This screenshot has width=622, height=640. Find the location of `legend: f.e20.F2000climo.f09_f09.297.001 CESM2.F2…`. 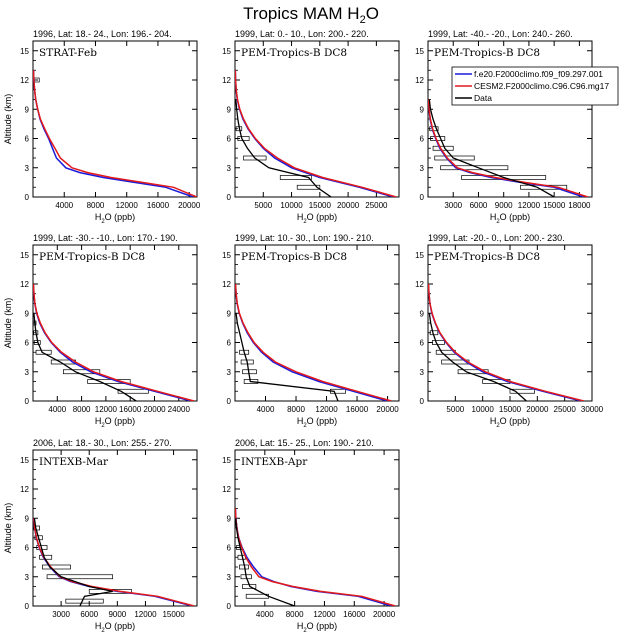

legend: f.e20.F2000climo.f09_f09.297.001 CESM2.F2… is located at coordinates (535, 86).